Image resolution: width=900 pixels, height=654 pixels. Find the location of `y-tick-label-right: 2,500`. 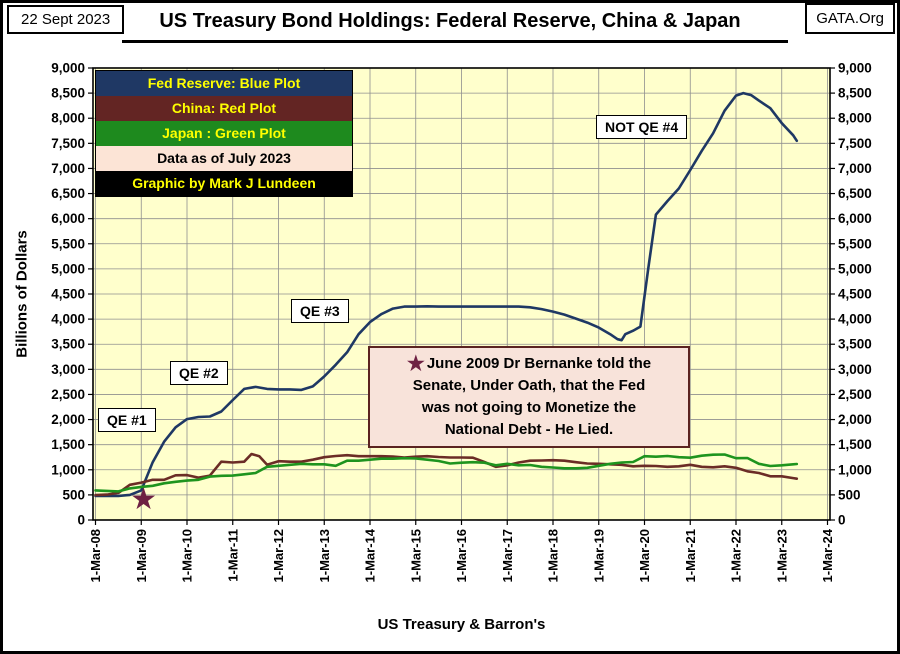

y-tick-label-right: 2,500 is located at coordinates (855, 394).